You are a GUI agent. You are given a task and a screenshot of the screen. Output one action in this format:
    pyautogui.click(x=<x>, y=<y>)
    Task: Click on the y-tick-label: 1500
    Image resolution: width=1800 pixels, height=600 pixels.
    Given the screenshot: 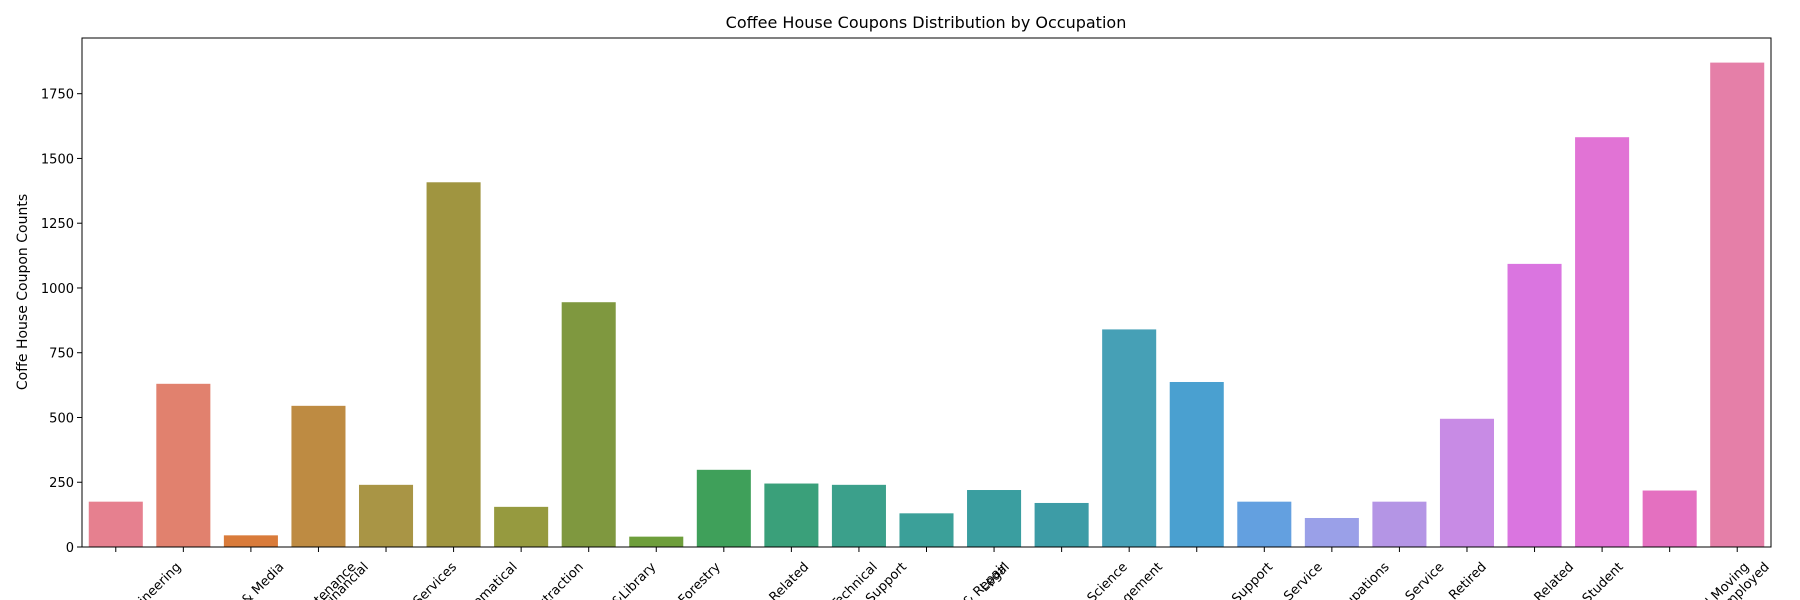 What is the action you would take?
    pyautogui.click(x=57, y=159)
    